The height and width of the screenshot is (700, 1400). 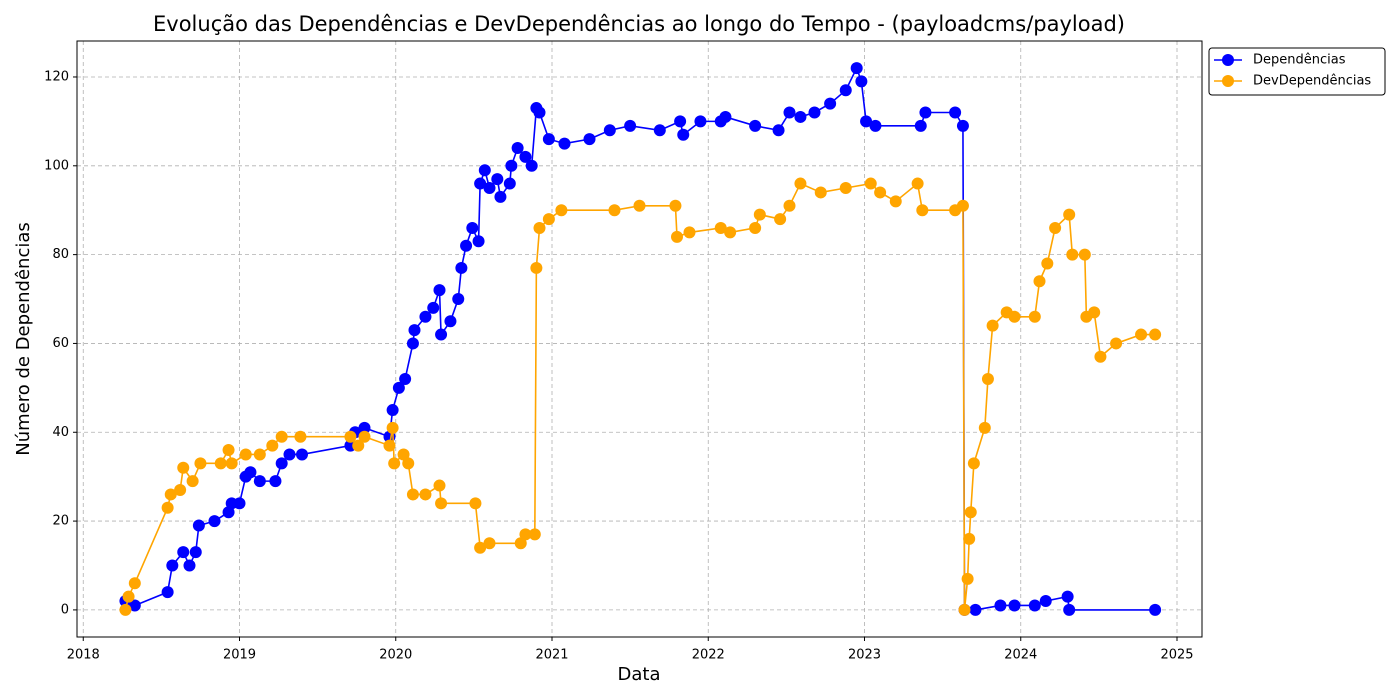 What do you see at coordinates (60, 521) in the screenshot?
I see `y-tick-label: 20` at bounding box center [60, 521].